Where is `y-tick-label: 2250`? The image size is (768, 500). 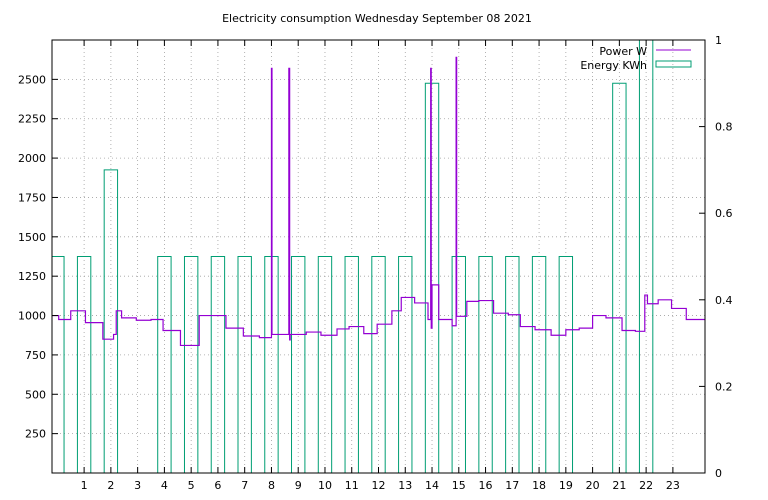 y-tick-label: 2250 is located at coordinates (32, 119).